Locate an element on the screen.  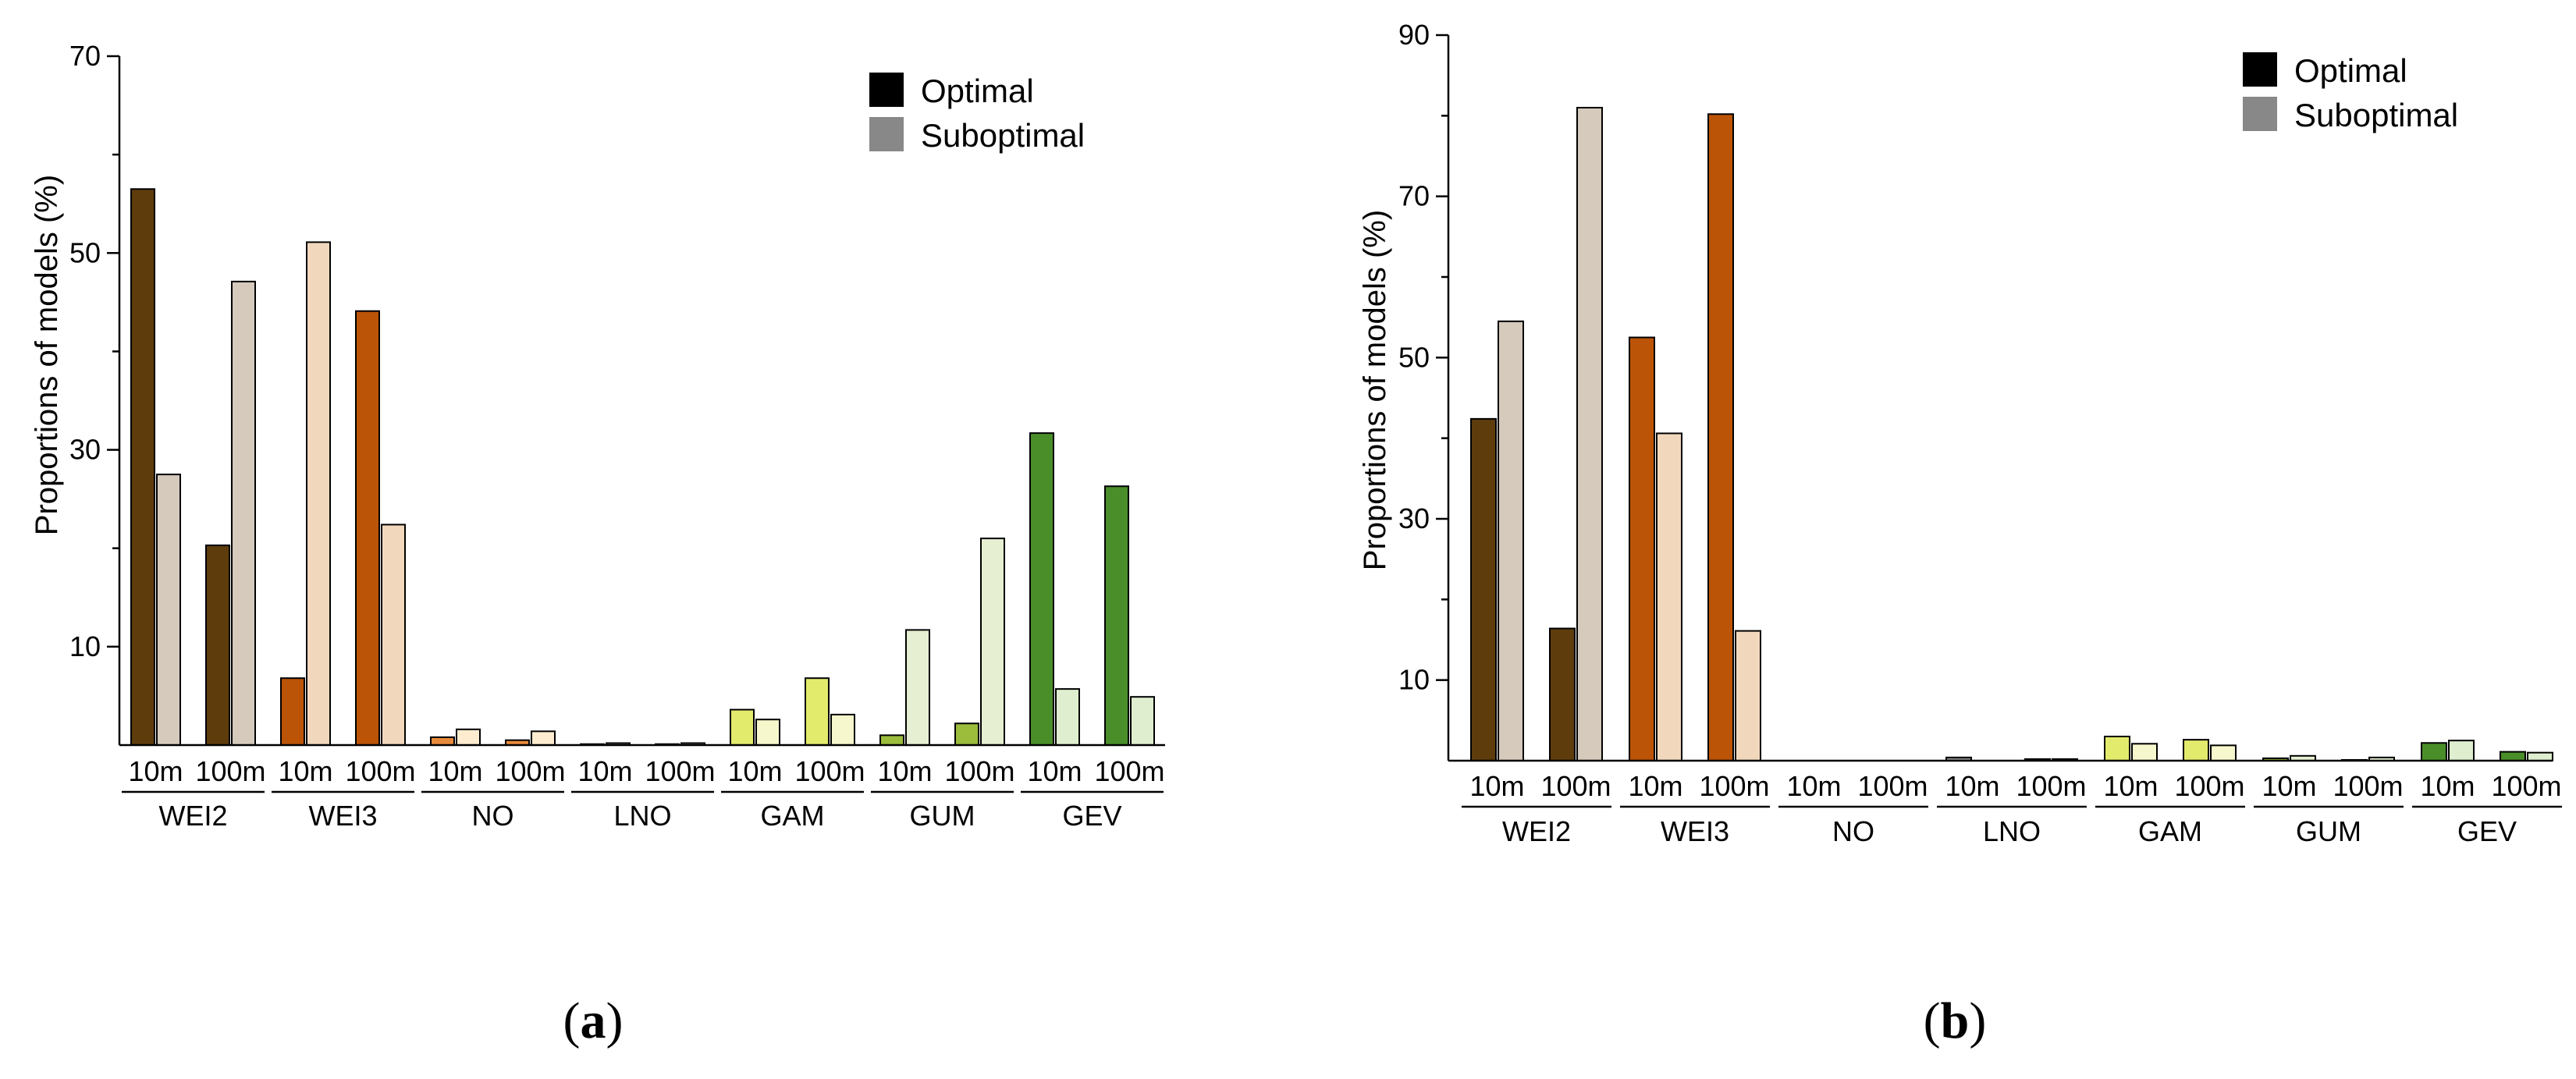
panel-b-y-axis-title: Proportions of models (%) is located at coordinates (1375, 390).